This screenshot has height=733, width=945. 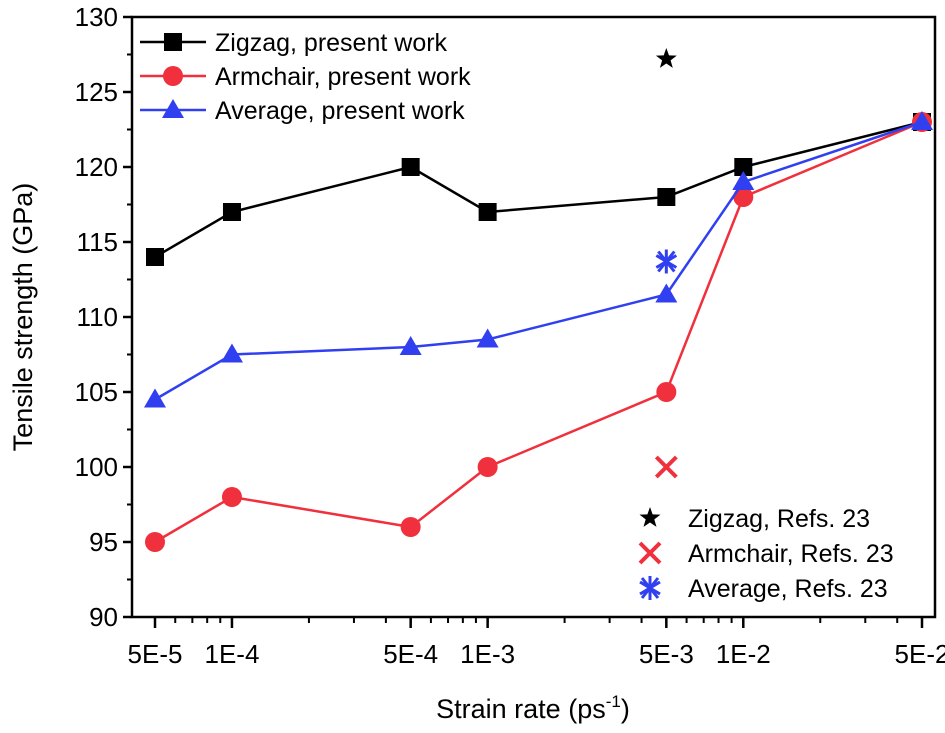 I want to click on y-tick-label: 90, so click(x=103, y=617).